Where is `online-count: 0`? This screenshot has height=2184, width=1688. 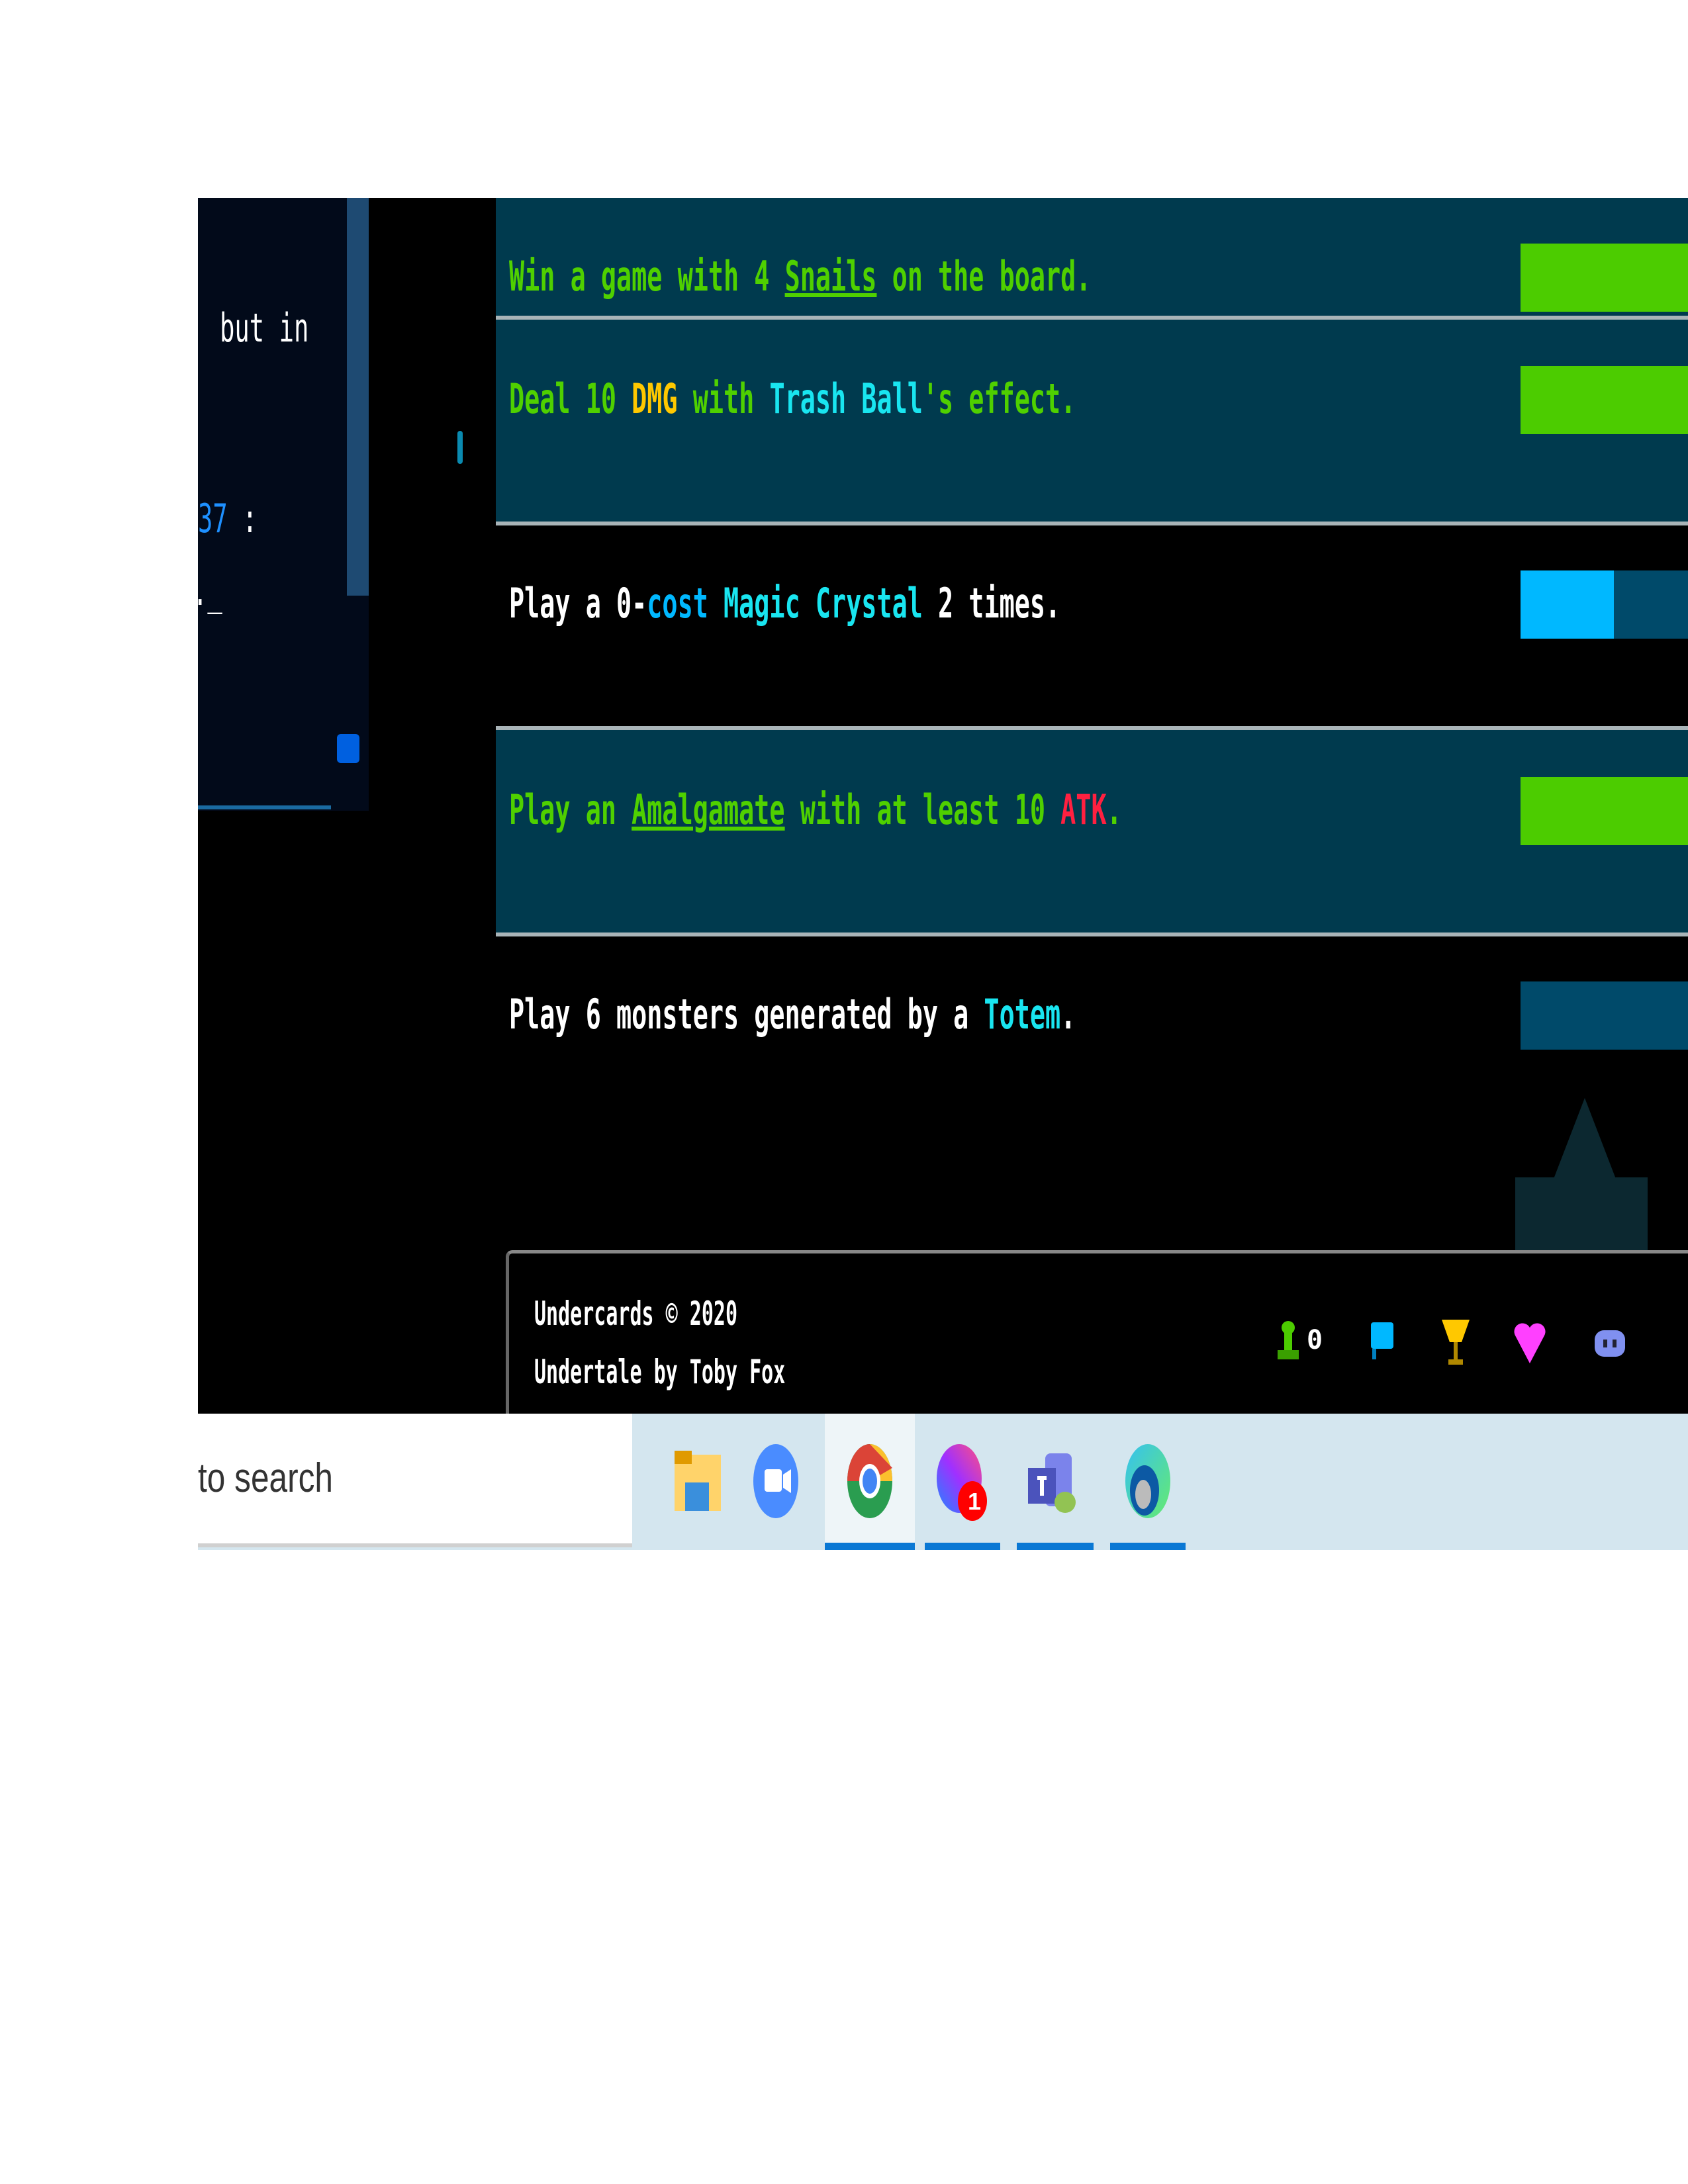 online-count: 0 is located at coordinates (1315, 1340).